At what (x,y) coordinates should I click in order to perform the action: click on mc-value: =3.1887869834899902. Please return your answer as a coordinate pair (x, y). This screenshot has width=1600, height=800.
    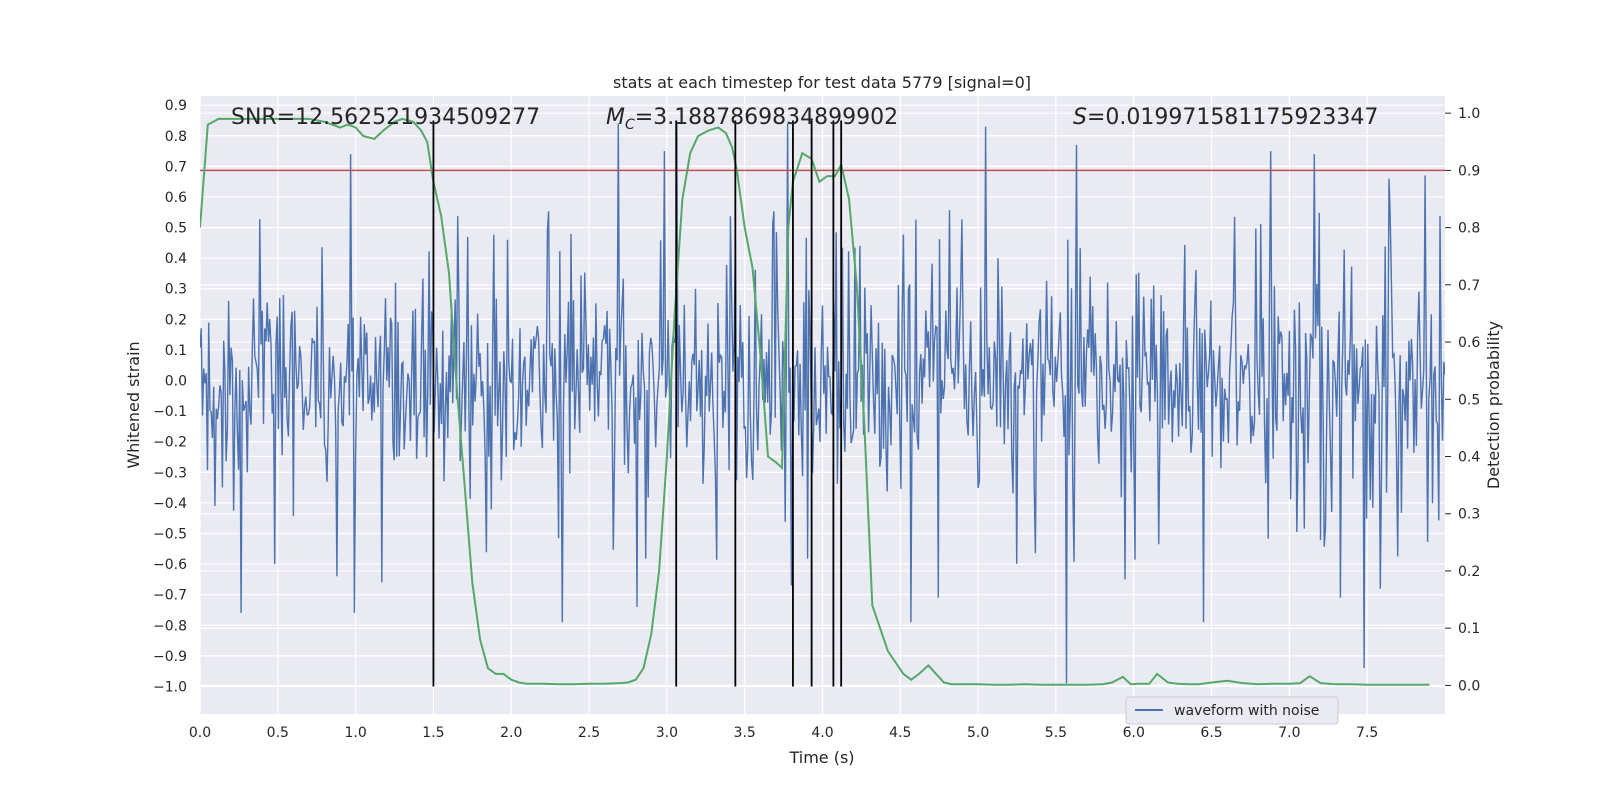
    Looking at the image, I should click on (766, 117).